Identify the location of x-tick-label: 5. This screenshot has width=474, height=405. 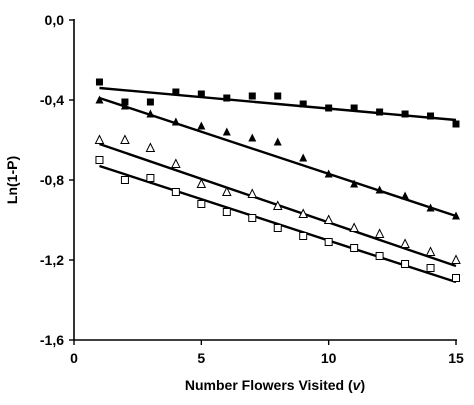
(201, 358).